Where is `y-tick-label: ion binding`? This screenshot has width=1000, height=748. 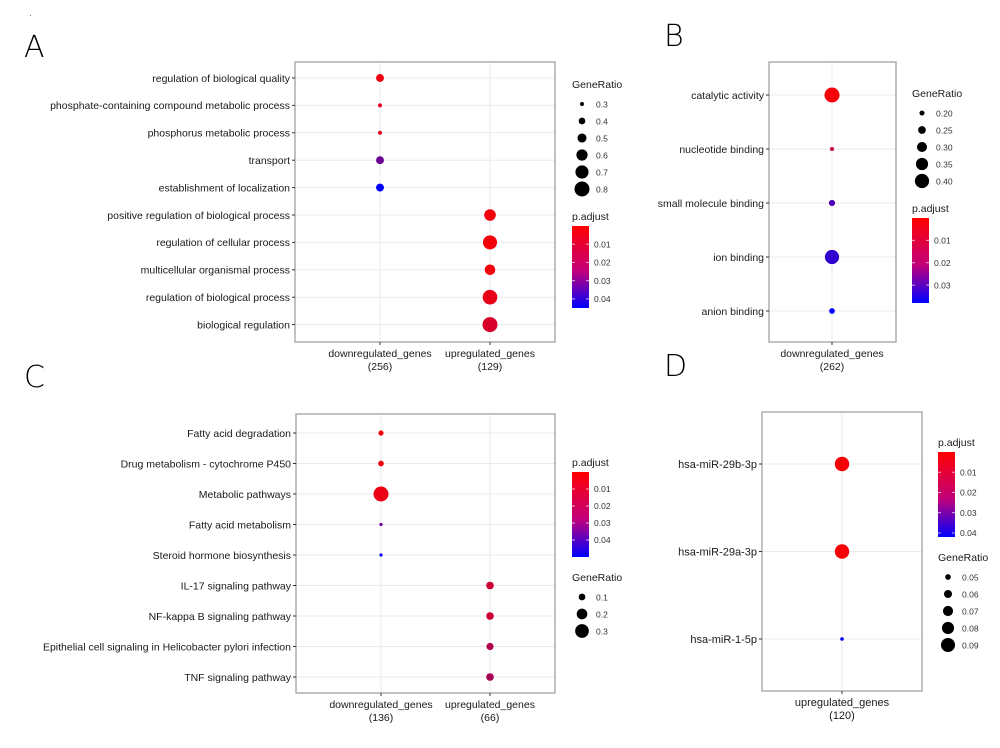 y-tick-label: ion binding is located at coordinates (738, 258).